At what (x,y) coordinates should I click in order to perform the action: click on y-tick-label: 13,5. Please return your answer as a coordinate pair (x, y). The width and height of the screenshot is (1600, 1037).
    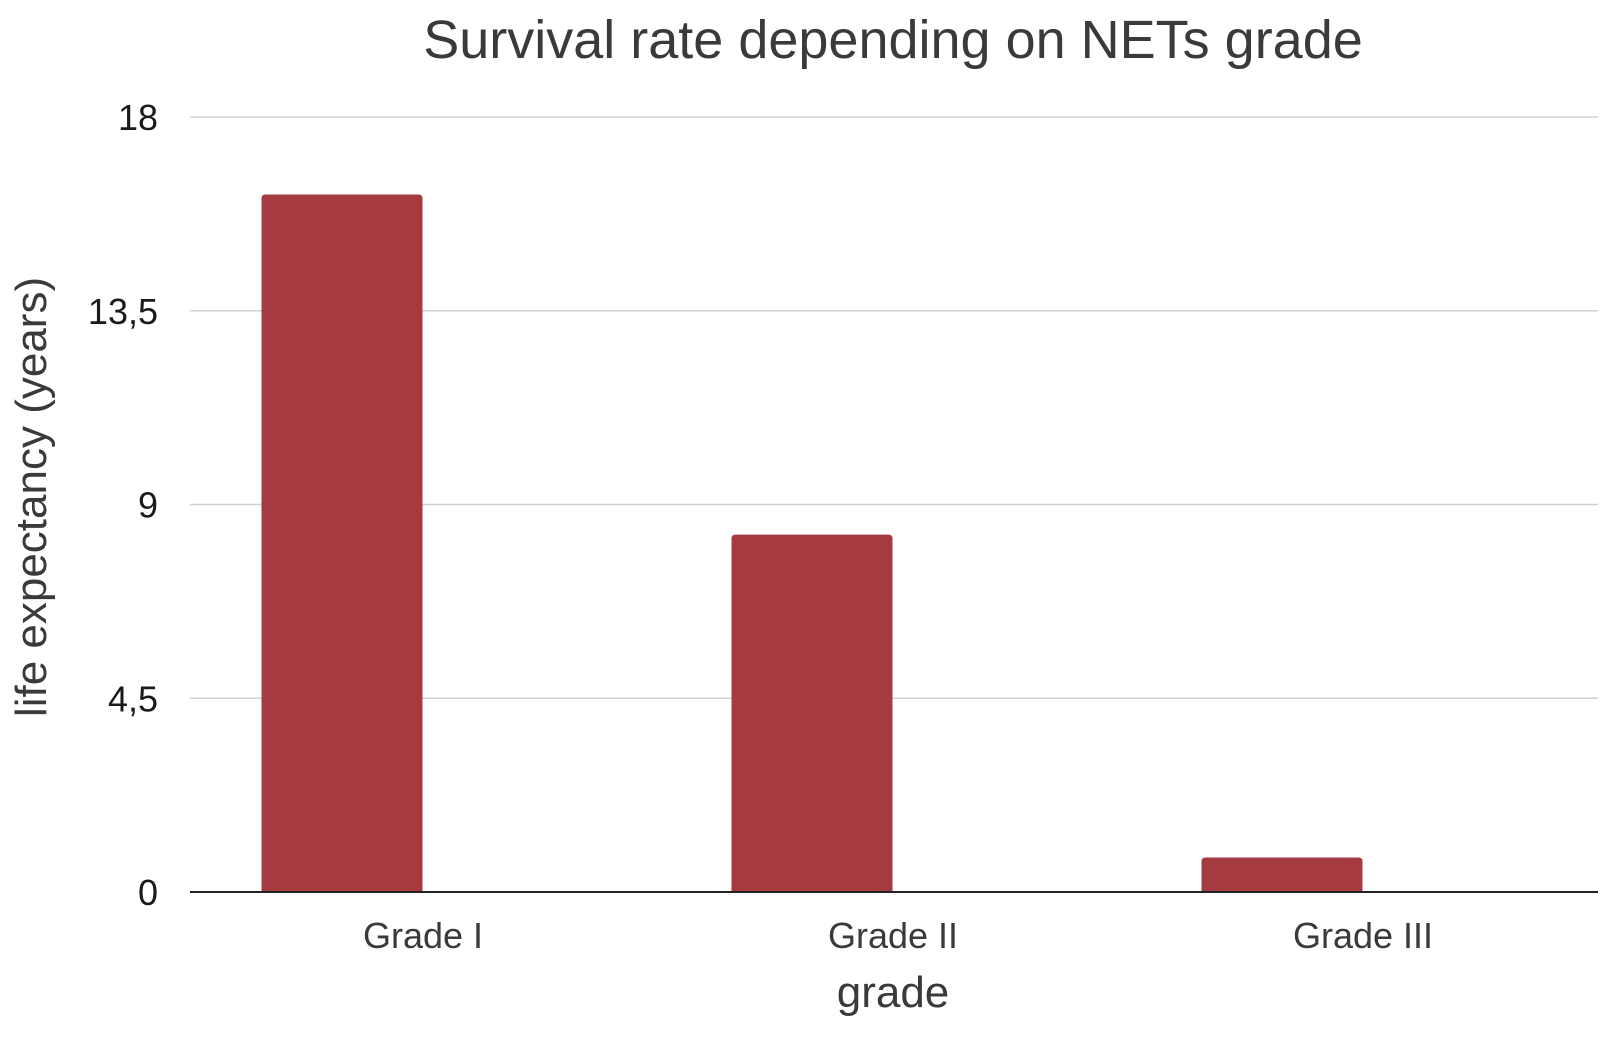
    Looking at the image, I should click on (123, 311).